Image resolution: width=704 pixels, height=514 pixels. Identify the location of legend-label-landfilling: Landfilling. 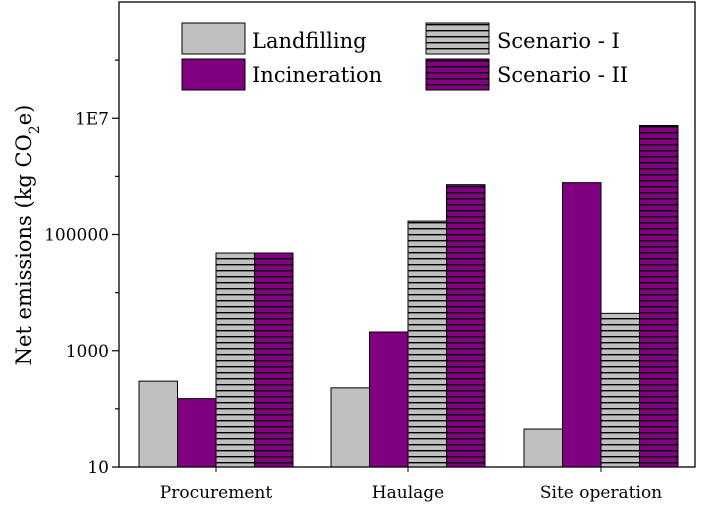
(309, 41).